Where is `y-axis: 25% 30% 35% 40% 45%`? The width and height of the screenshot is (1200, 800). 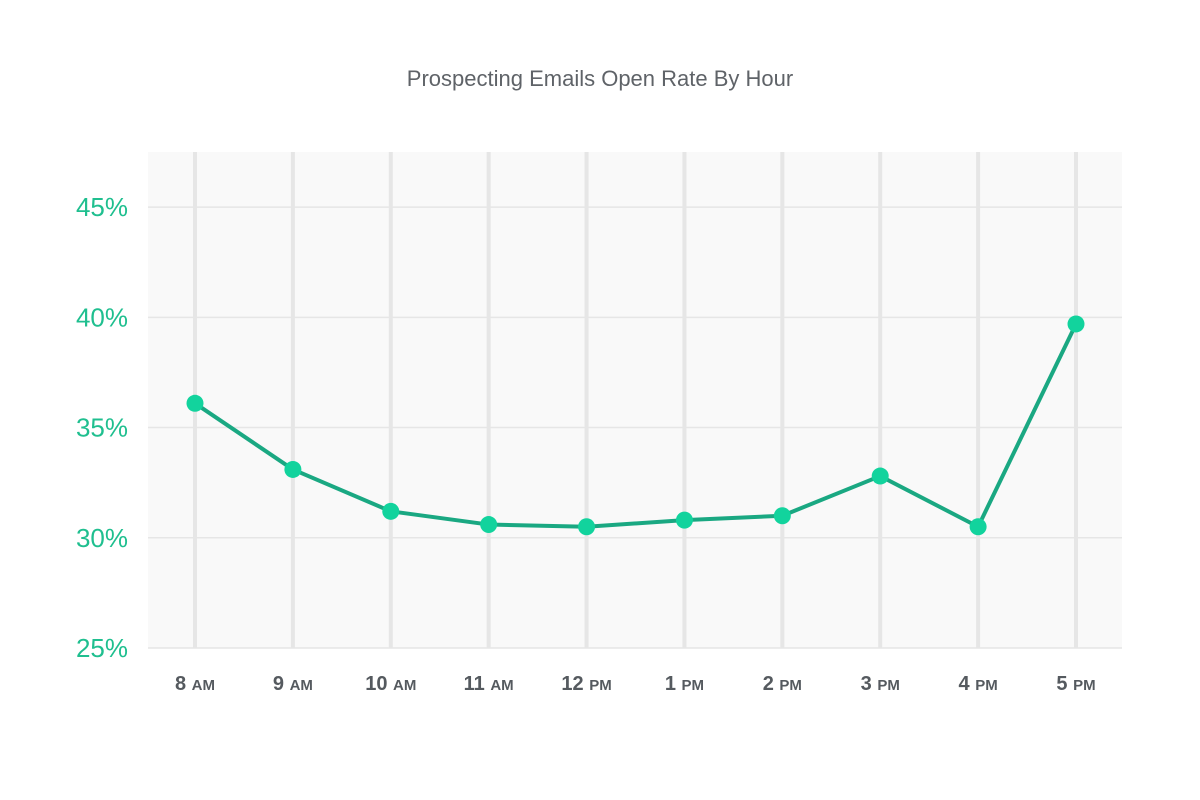 y-axis: 25% 30% 35% 40% 45% is located at coordinates (102, 427).